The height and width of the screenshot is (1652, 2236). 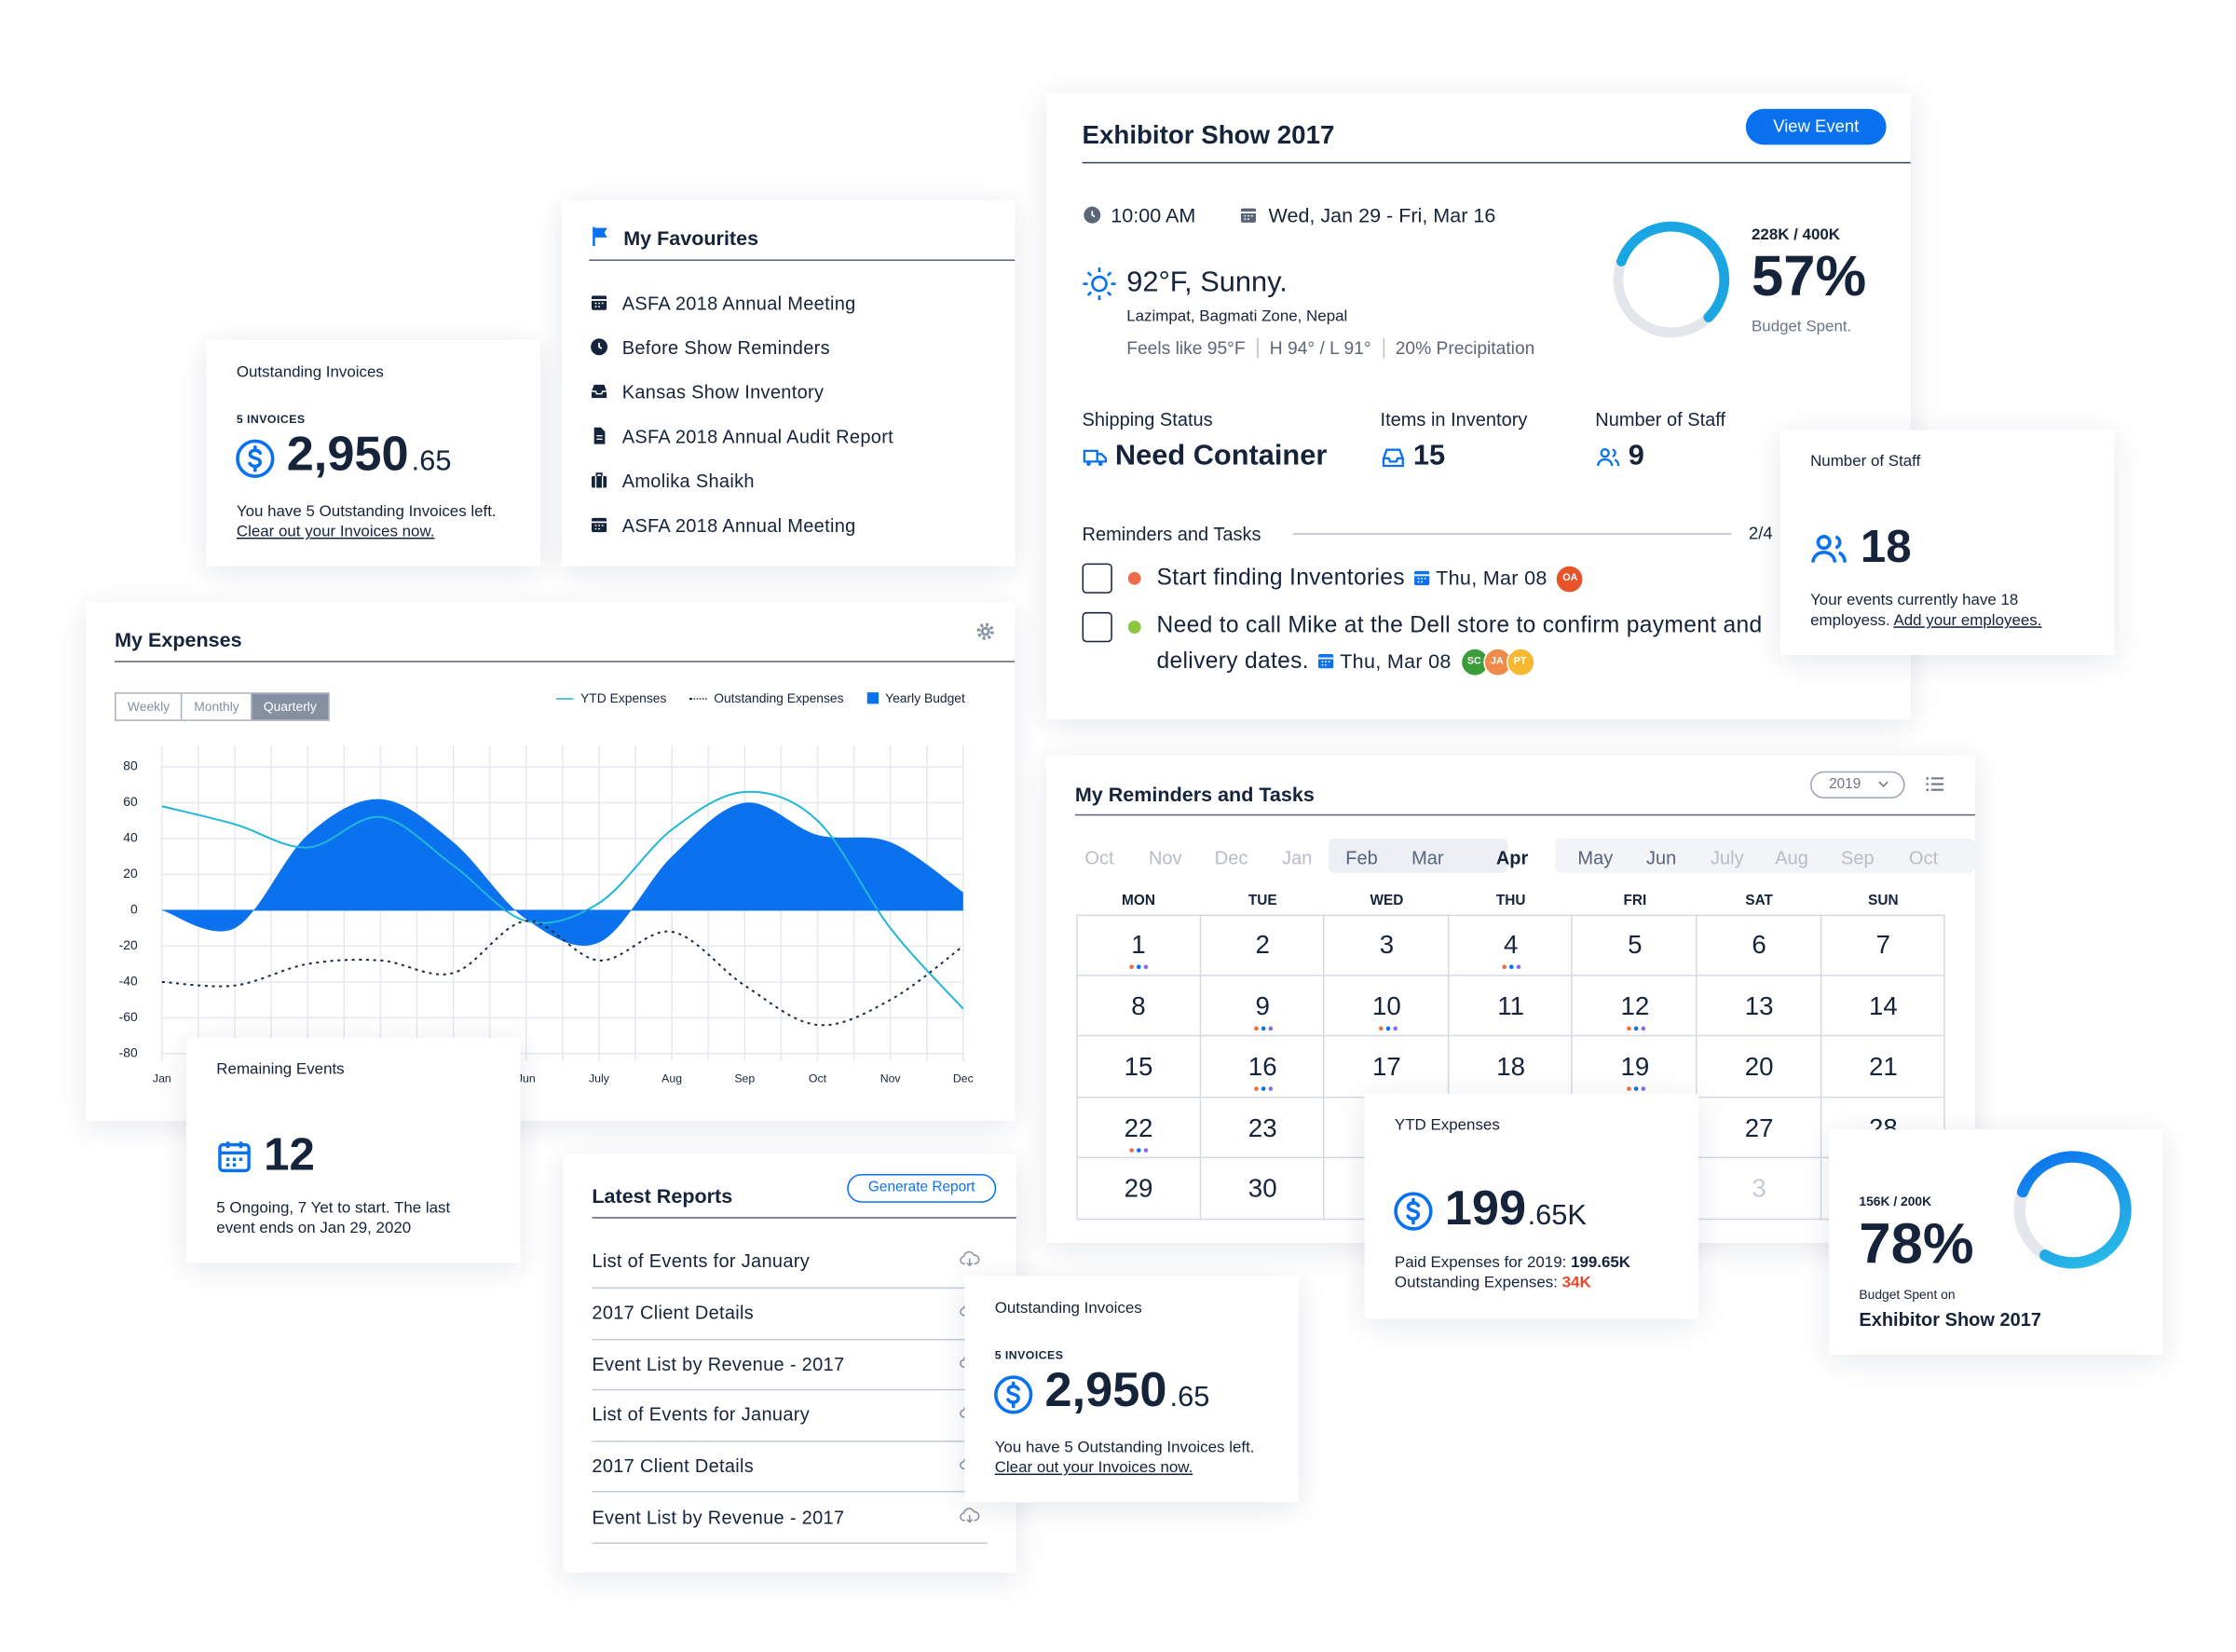 I want to click on month-label: Mar, so click(x=1427, y=858).